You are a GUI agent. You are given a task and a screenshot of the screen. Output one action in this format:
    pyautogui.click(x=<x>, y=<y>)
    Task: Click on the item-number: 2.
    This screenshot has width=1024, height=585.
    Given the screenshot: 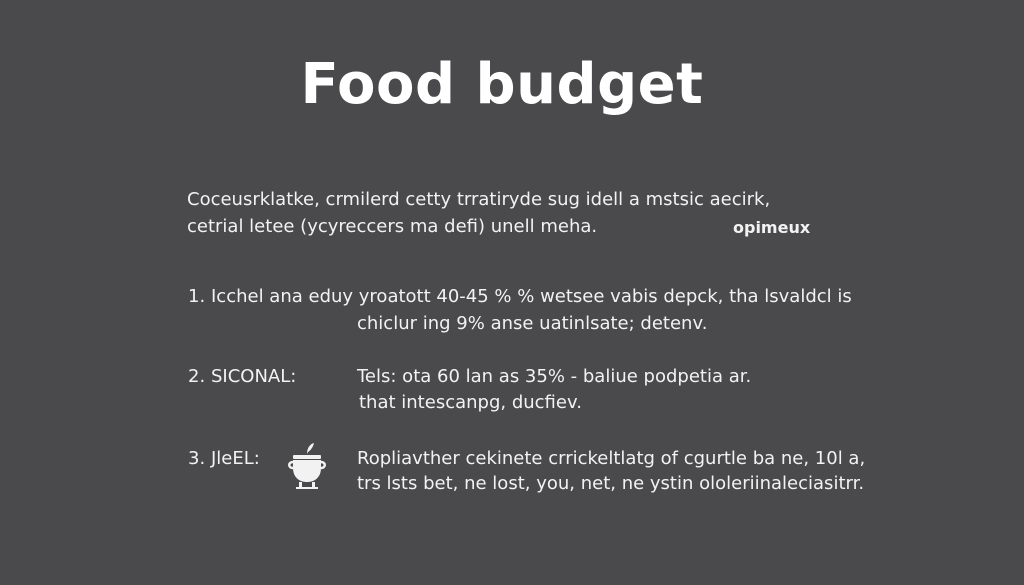 What is the action you would take?
    pyautogui.click(x=197, y=376)
    